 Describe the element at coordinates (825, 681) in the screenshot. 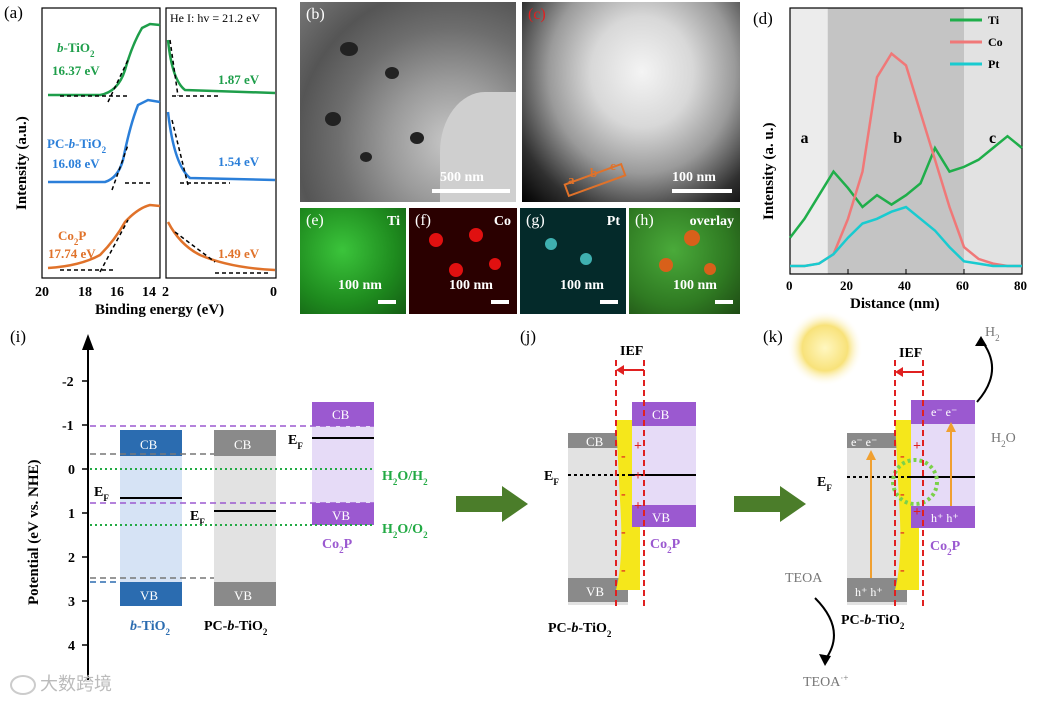

I see `teoa-oxidized: TEOA·+` at that location.